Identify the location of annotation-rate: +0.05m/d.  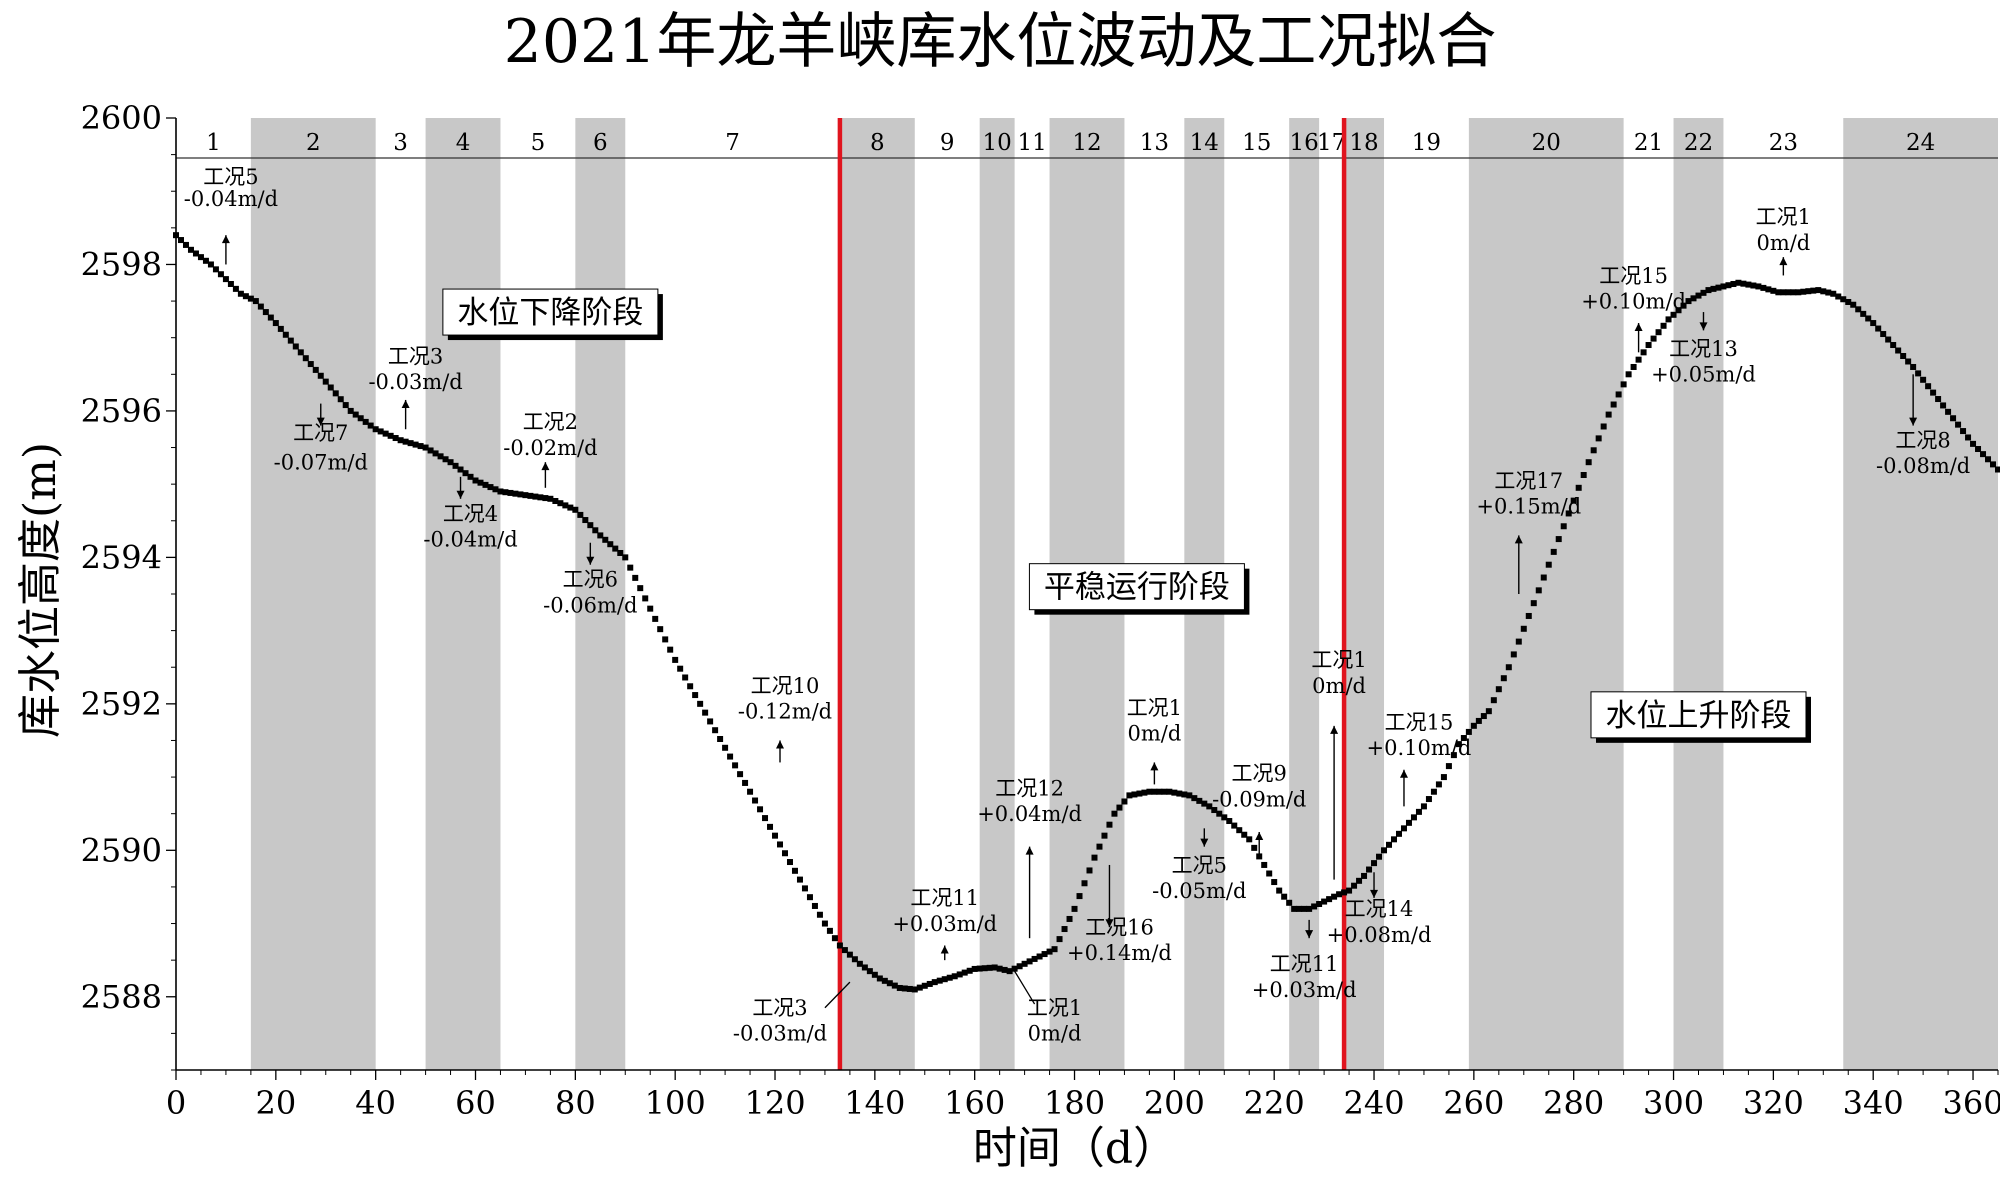
(1703, 375).